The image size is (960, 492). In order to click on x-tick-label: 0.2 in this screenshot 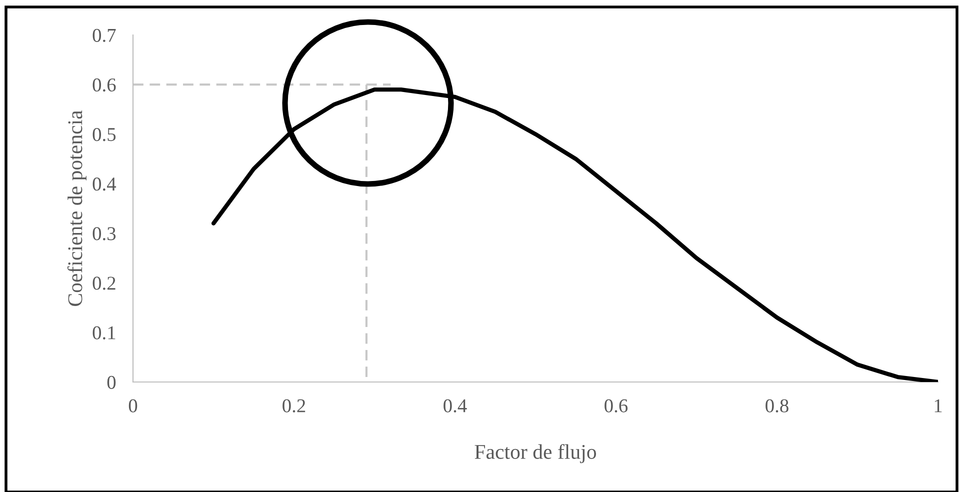, I will do `click(294, 405)`.